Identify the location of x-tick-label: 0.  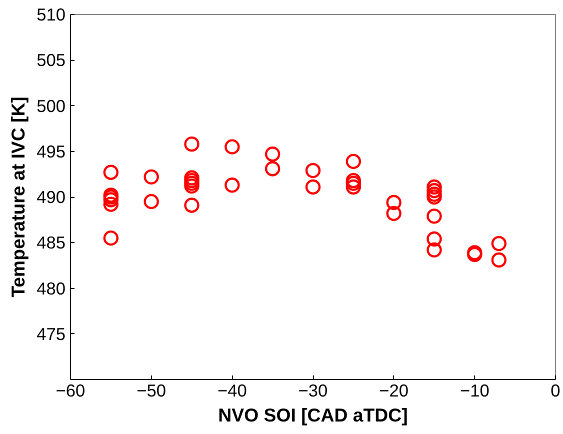
(555, 390).